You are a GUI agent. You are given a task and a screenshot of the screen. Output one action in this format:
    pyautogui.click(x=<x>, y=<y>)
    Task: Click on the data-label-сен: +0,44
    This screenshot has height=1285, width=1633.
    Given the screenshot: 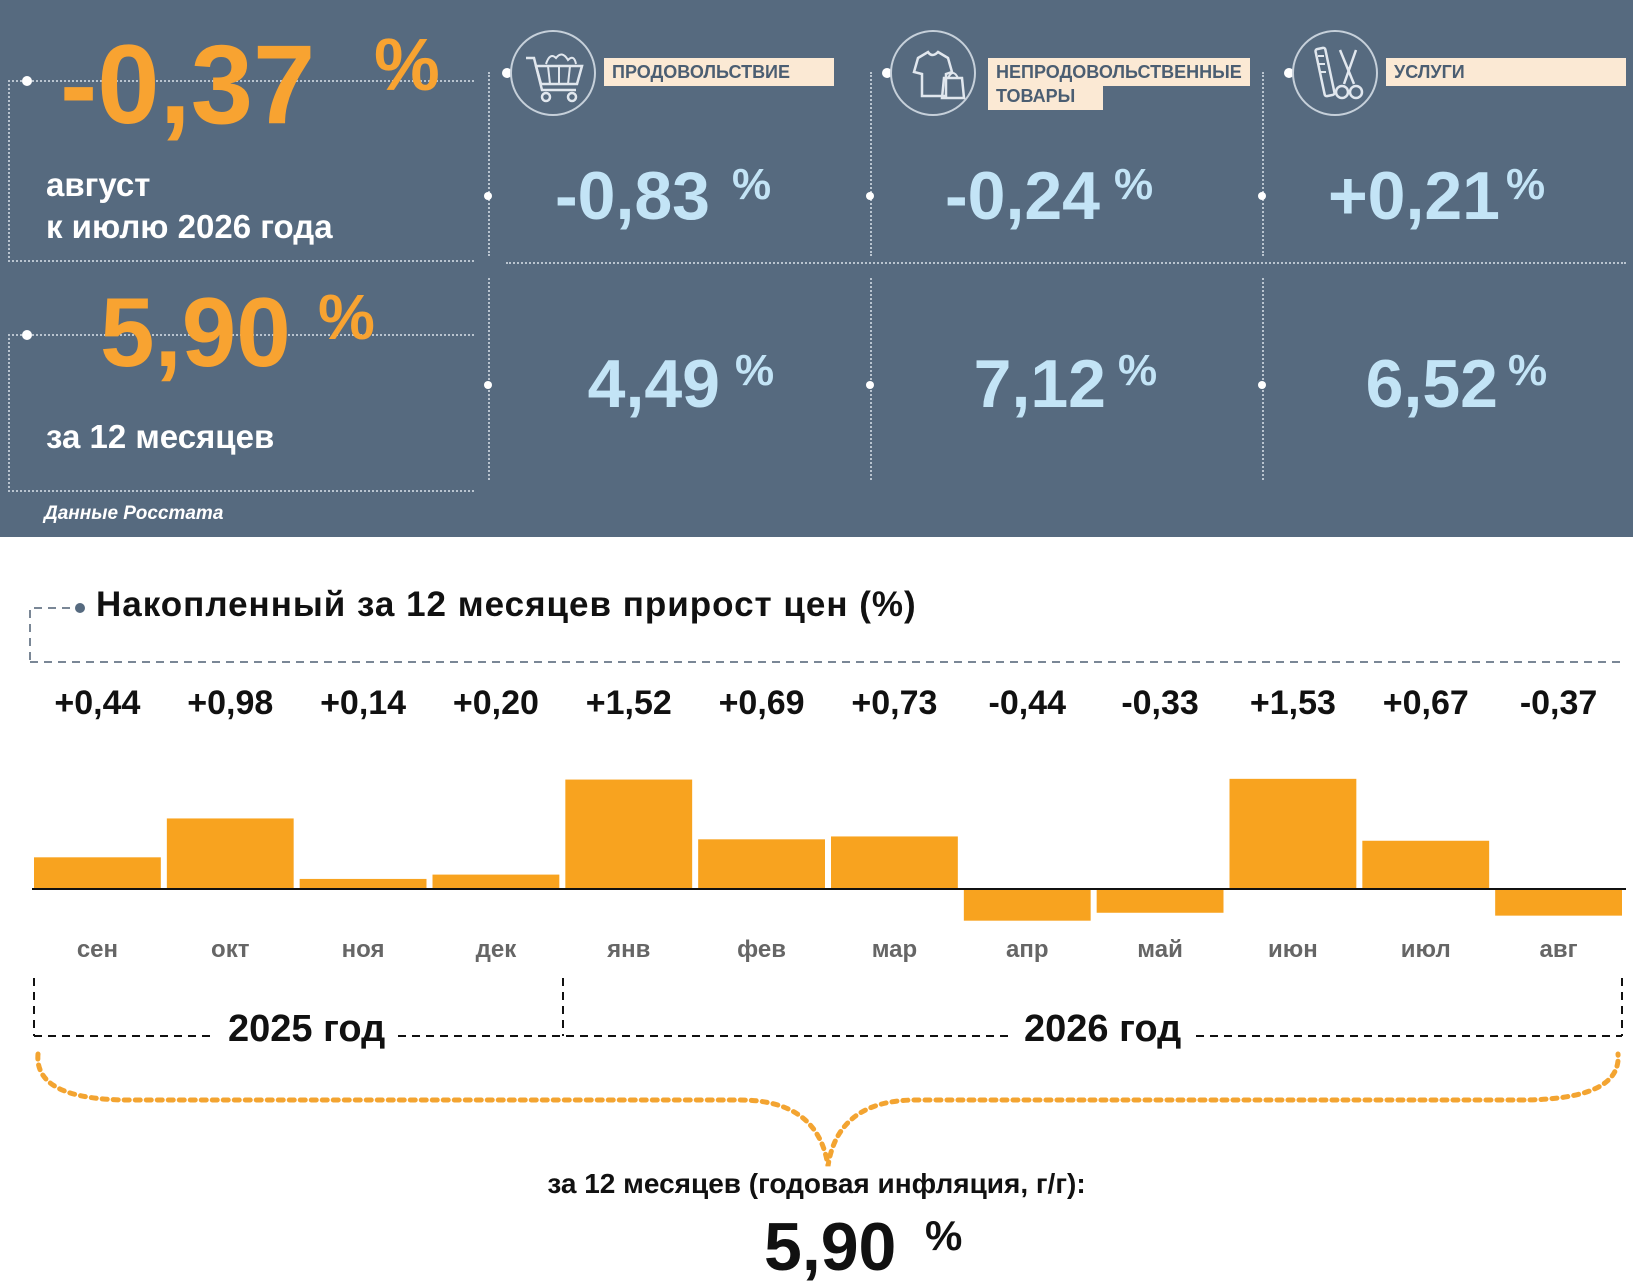 What is the action you would take?
    pyautogui.click(x=97, y=703)
    